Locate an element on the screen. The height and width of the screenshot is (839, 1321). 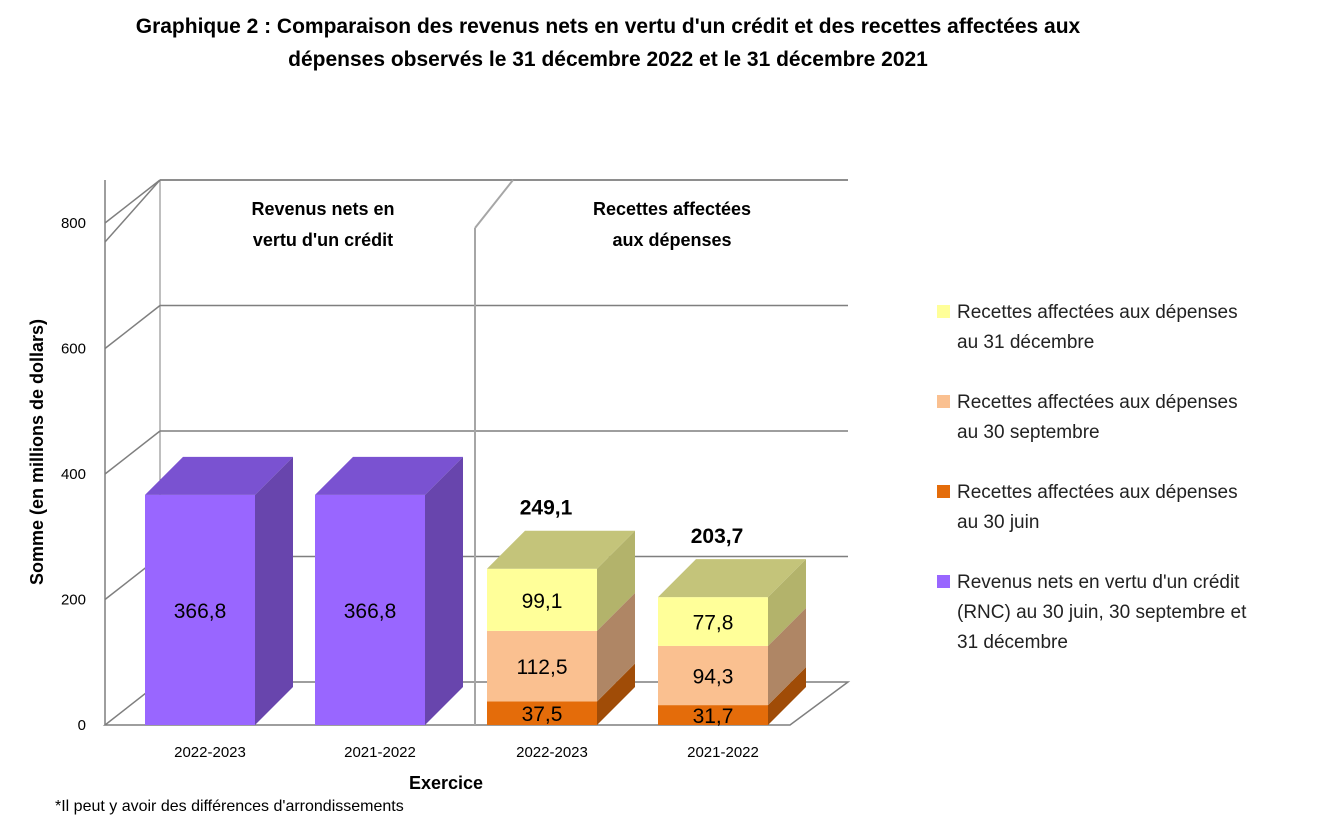
y-tick-label-200: 200 is located at coordinates (73, 600).